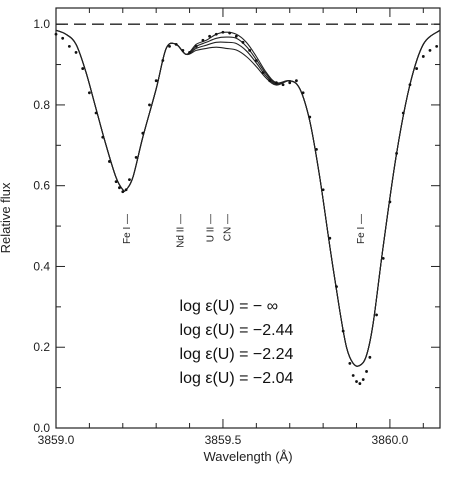 Image resolution: width=463 pixels, height=488 pixels. Describe the element at coordinates (41, 266) in the screenshot. I see `y-tick-label: 0.4` at that location.